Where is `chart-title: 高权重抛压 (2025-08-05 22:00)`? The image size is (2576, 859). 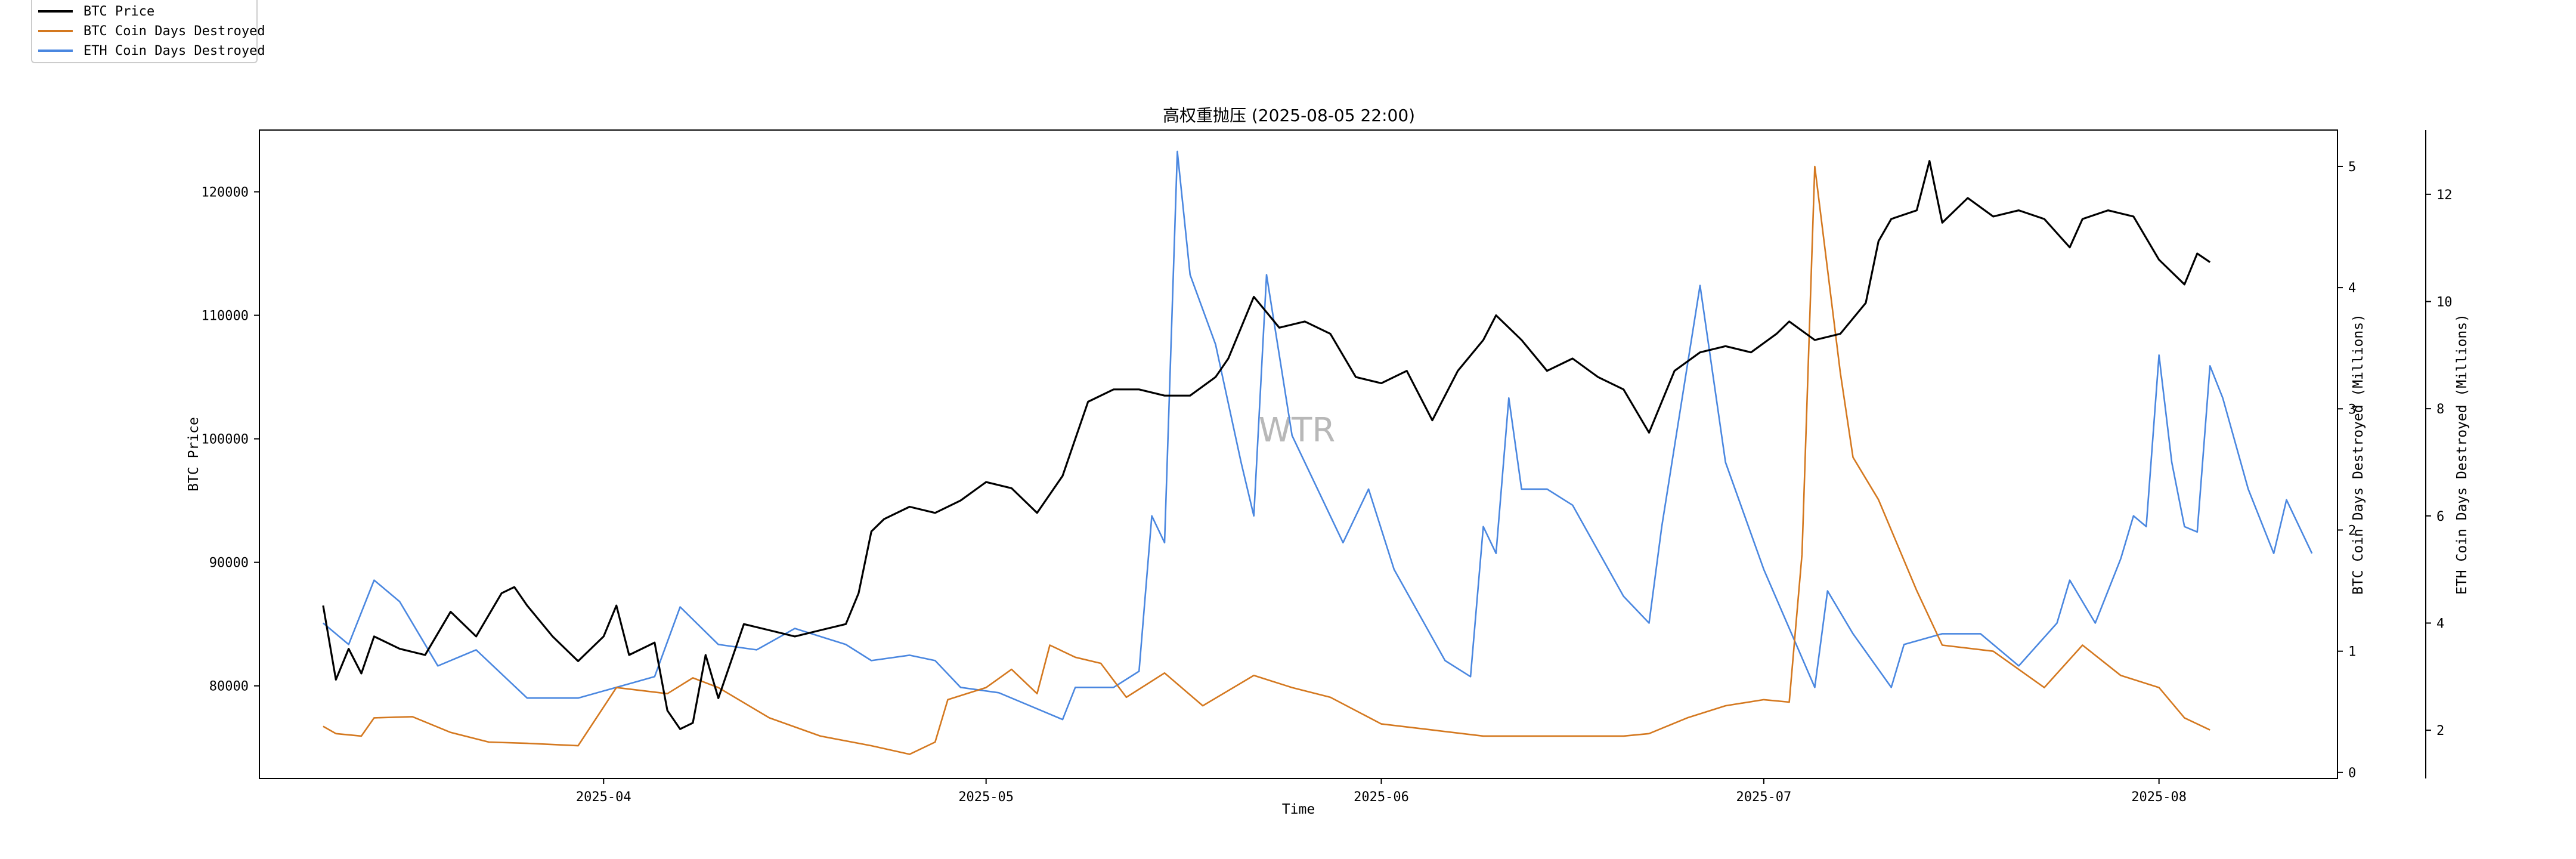
chart-title: 高权重抛压 (2025-08-05 22:00) is located at coordinates (1289, 115).